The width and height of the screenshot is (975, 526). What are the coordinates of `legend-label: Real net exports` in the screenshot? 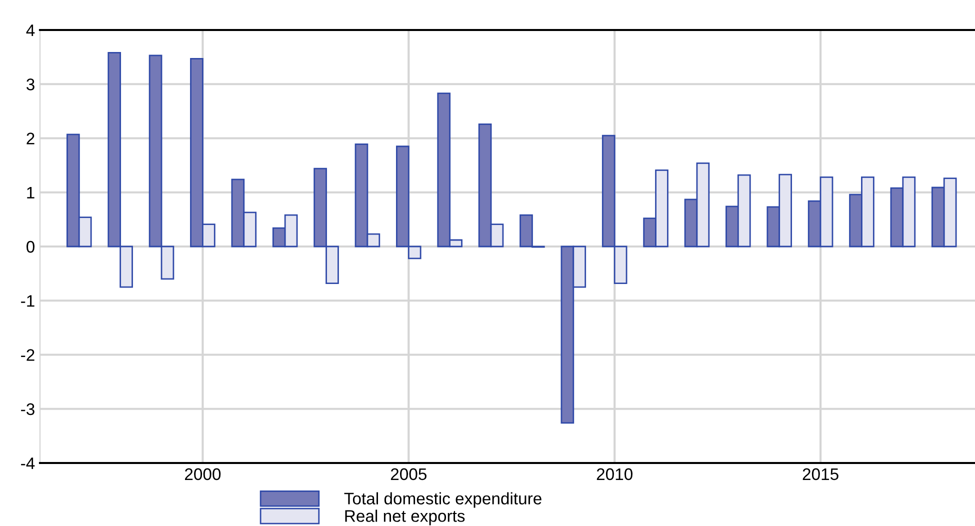 It's located at (405, 518).